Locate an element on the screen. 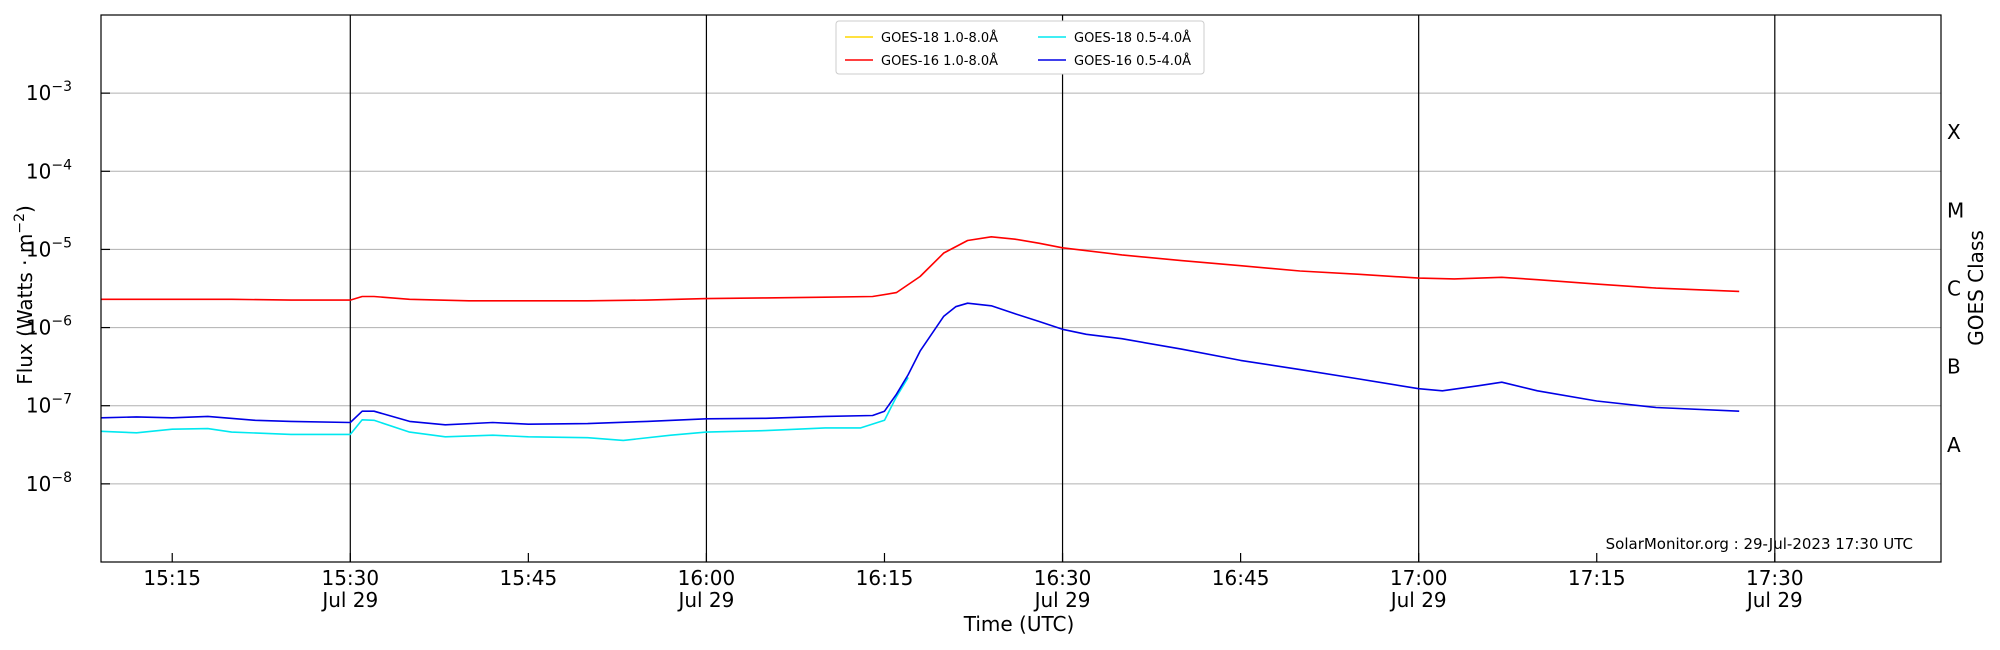 The height and width of the screenshot is (650, 2000). x-tick-label: 16:45 is located at coordinates (1241, 578).